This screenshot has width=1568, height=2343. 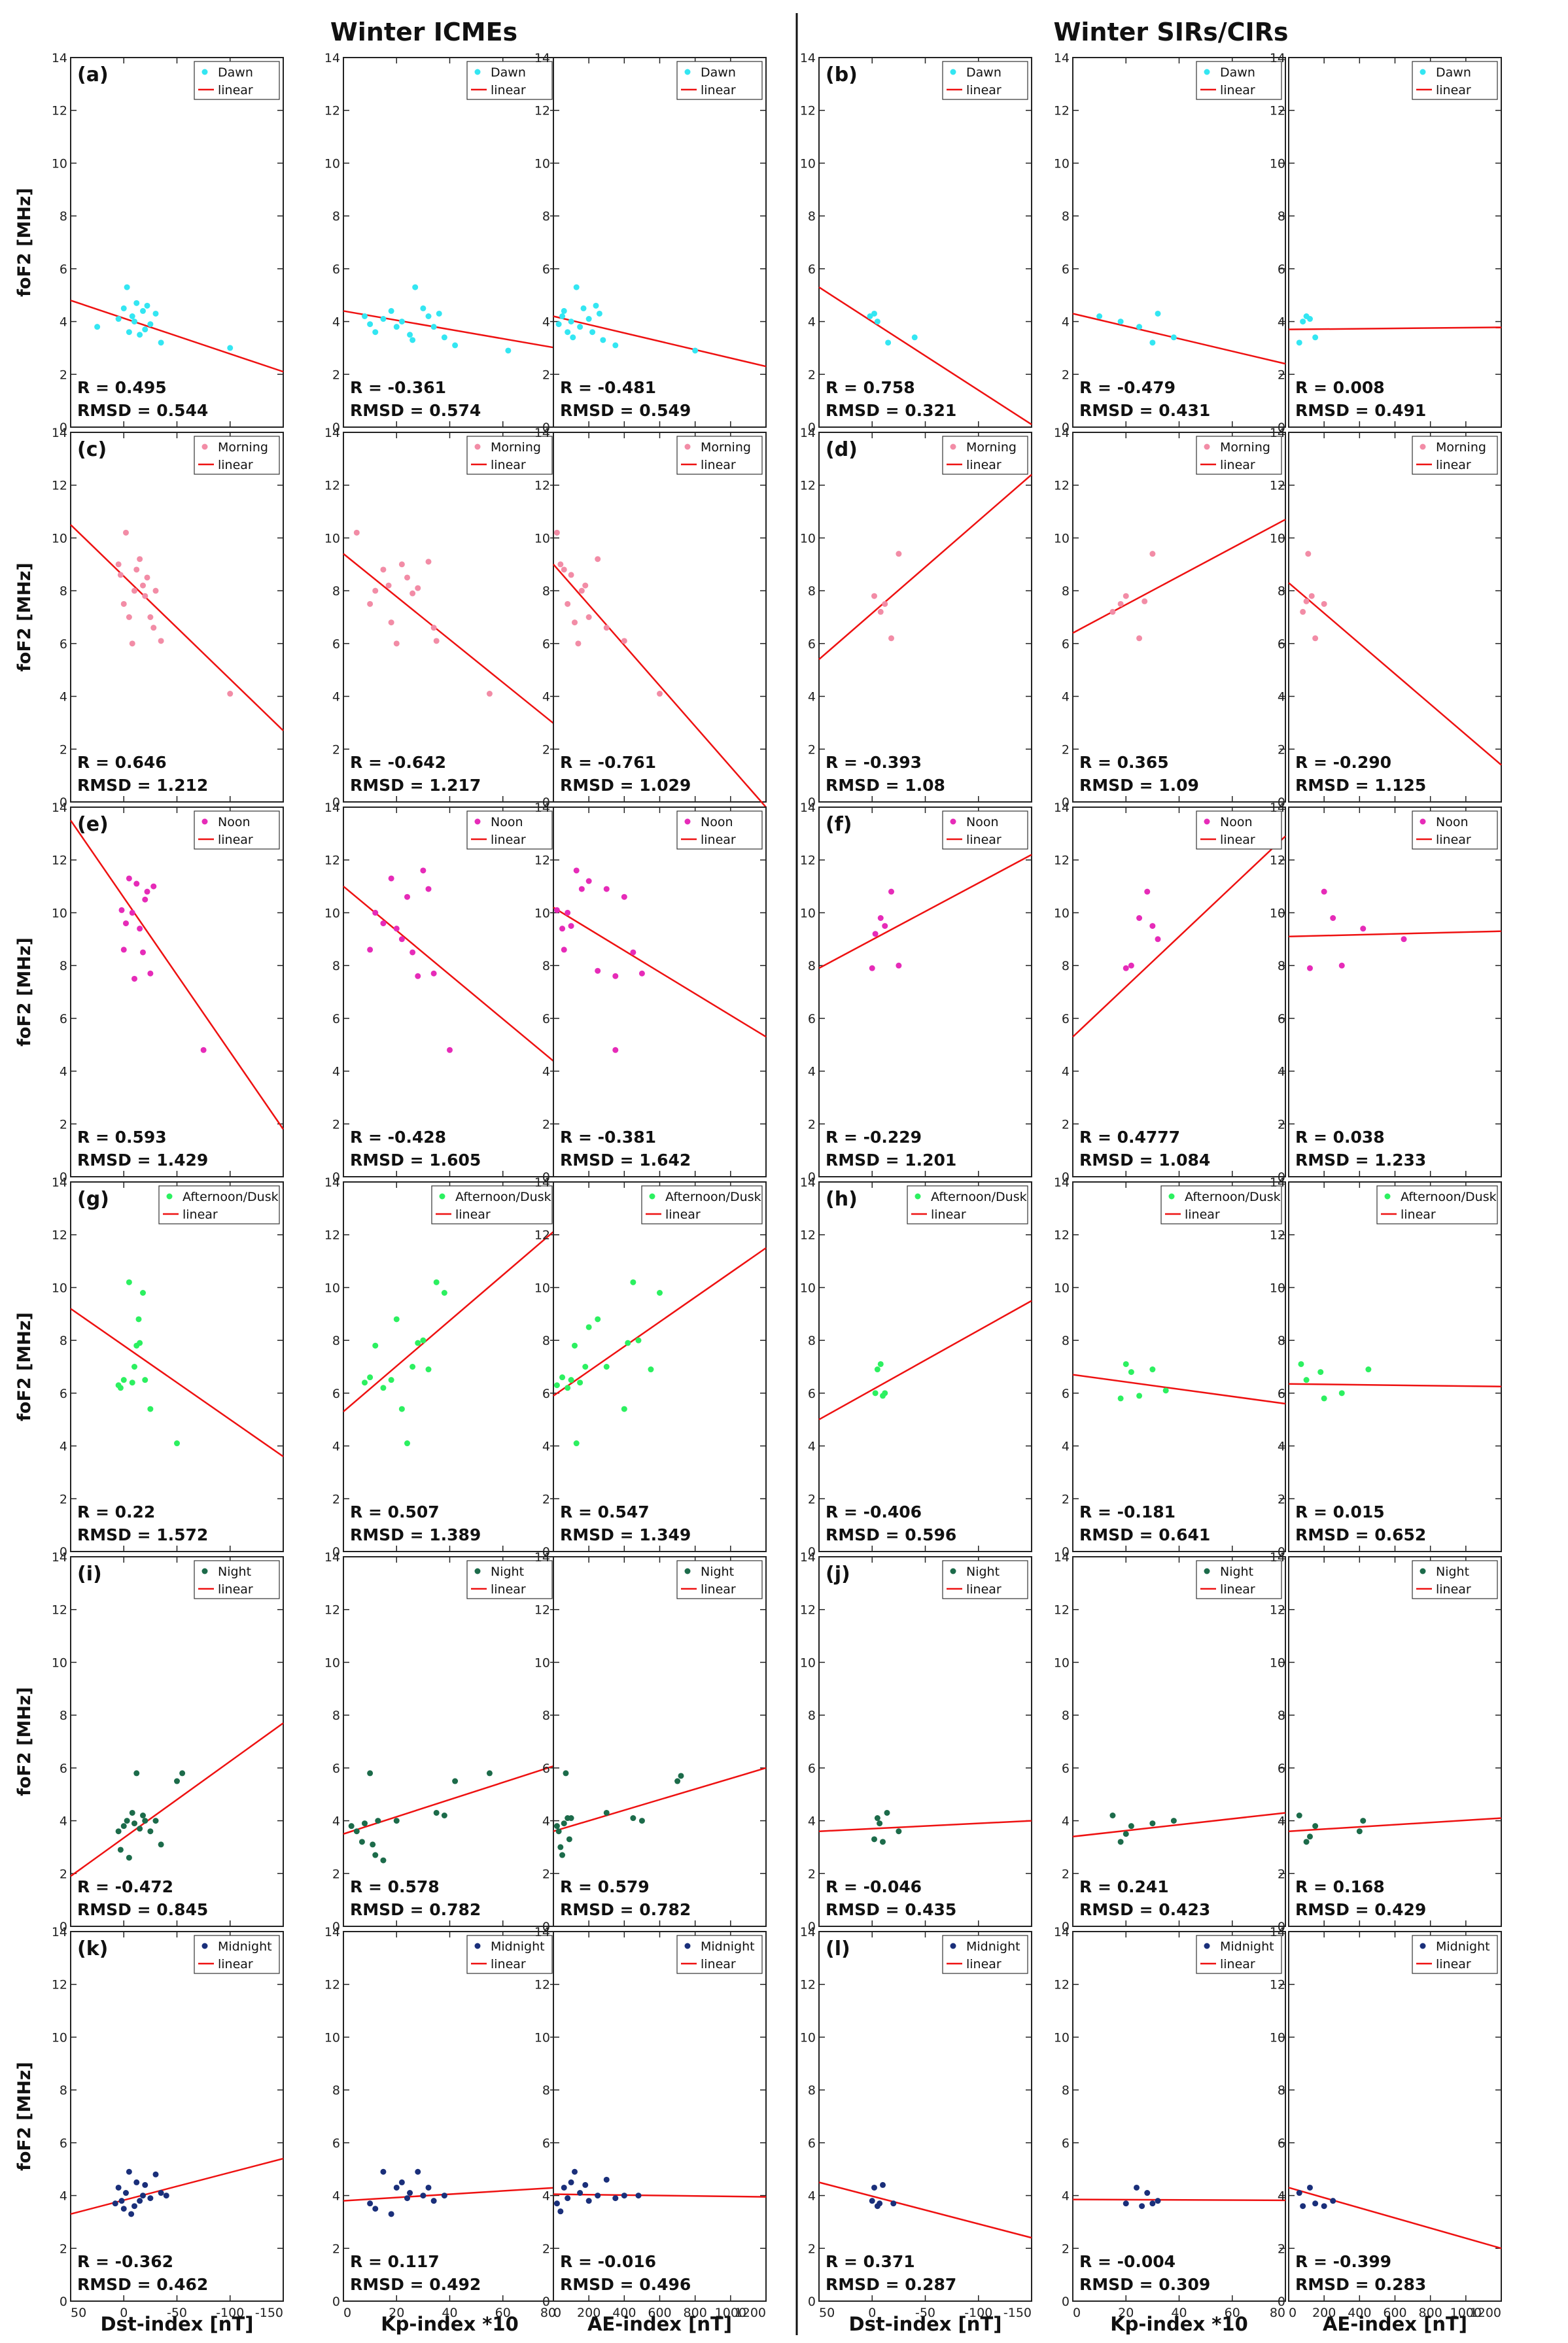 I want to click on legend-label: Morning, so click(x=1245, y=447).